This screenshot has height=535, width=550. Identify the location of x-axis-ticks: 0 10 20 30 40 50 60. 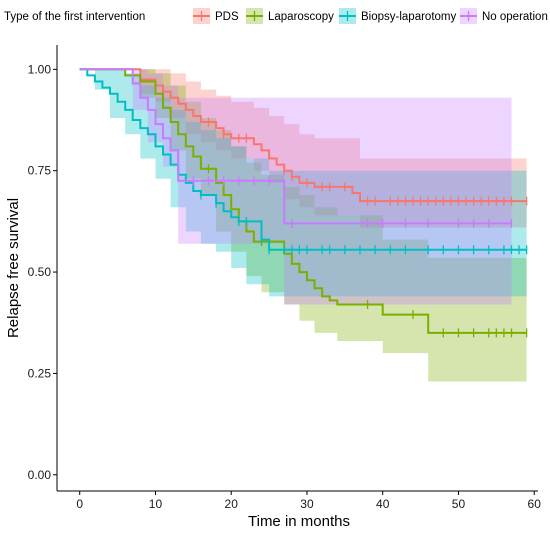
(308, 501).